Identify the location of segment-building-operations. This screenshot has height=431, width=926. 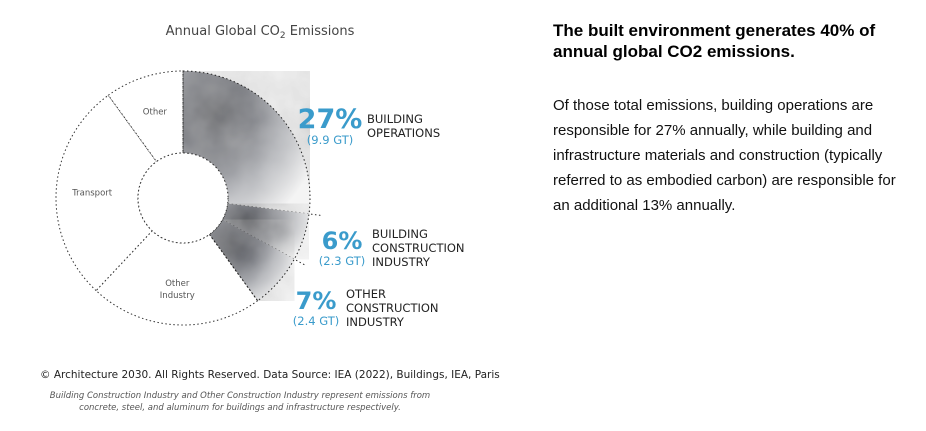
(247, 142).